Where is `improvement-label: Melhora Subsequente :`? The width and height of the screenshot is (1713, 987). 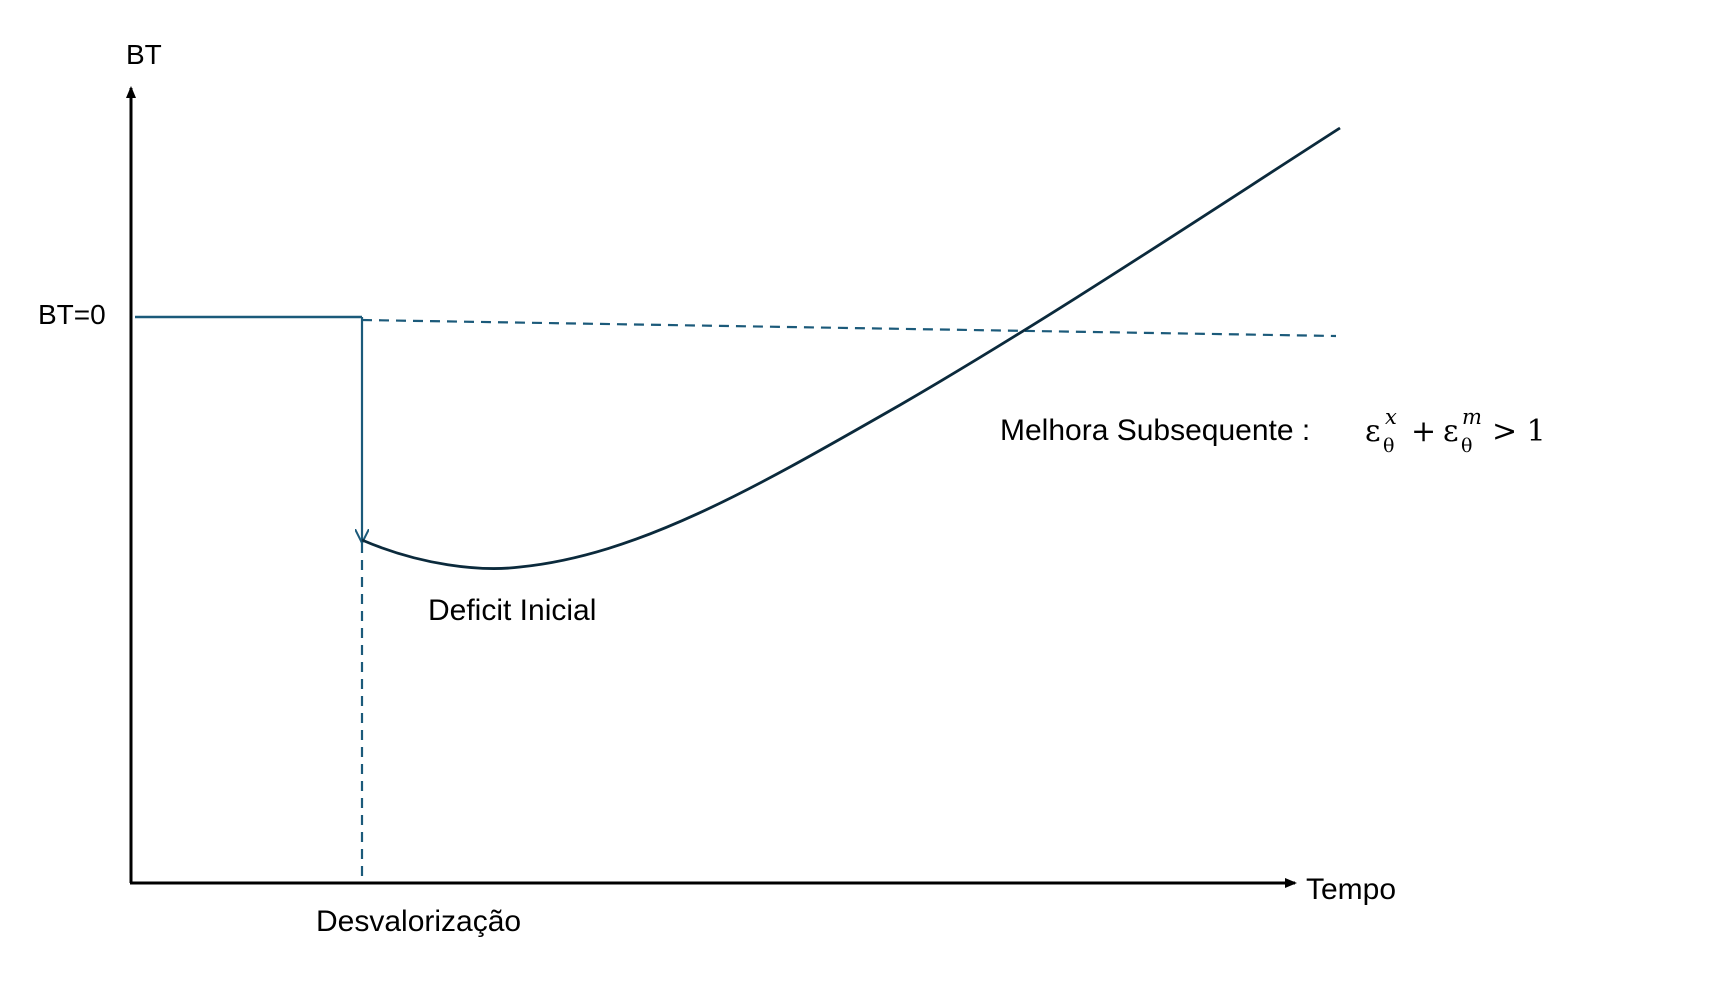
improvement-label: Melhora Subsequente : is located at coordinates (1155, 430).